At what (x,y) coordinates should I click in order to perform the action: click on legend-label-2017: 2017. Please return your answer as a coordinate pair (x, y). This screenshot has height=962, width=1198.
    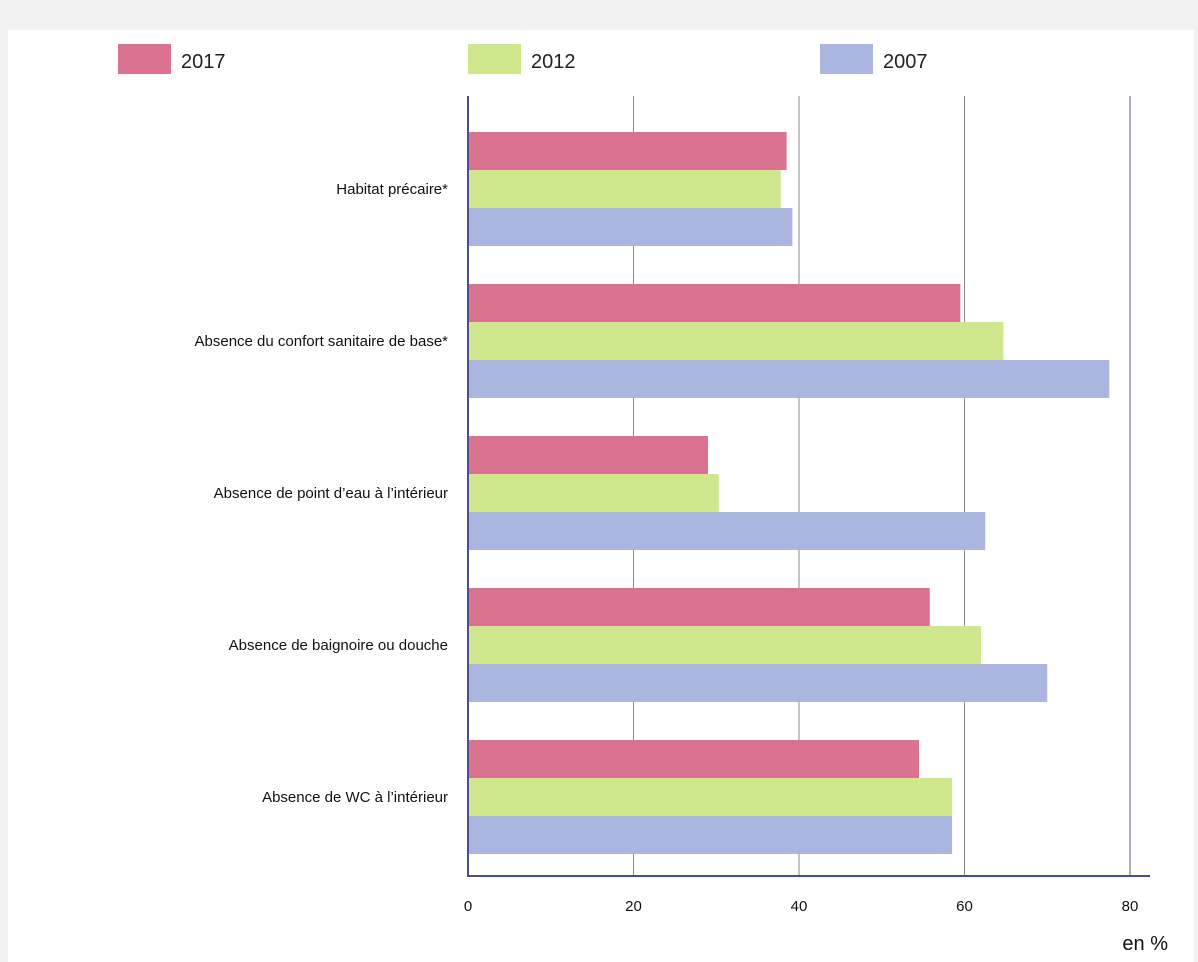
    Looking at the image, I should click on (203, 62).